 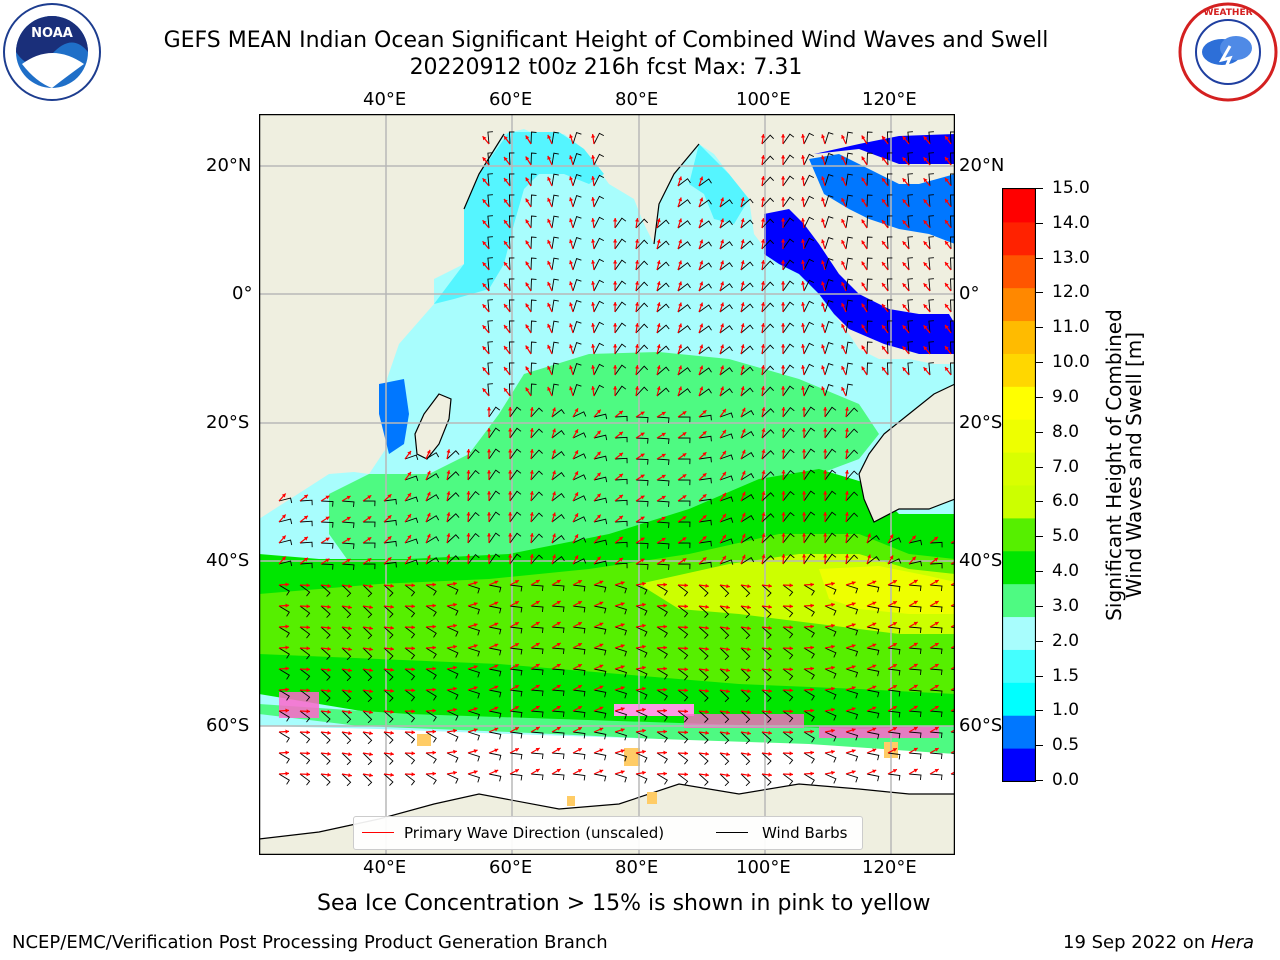 What do you see at coordinates (1071, 188) in the screenshot?
I see `colorbar-tick-label: 15.0` at bounding box center [1071, 188].